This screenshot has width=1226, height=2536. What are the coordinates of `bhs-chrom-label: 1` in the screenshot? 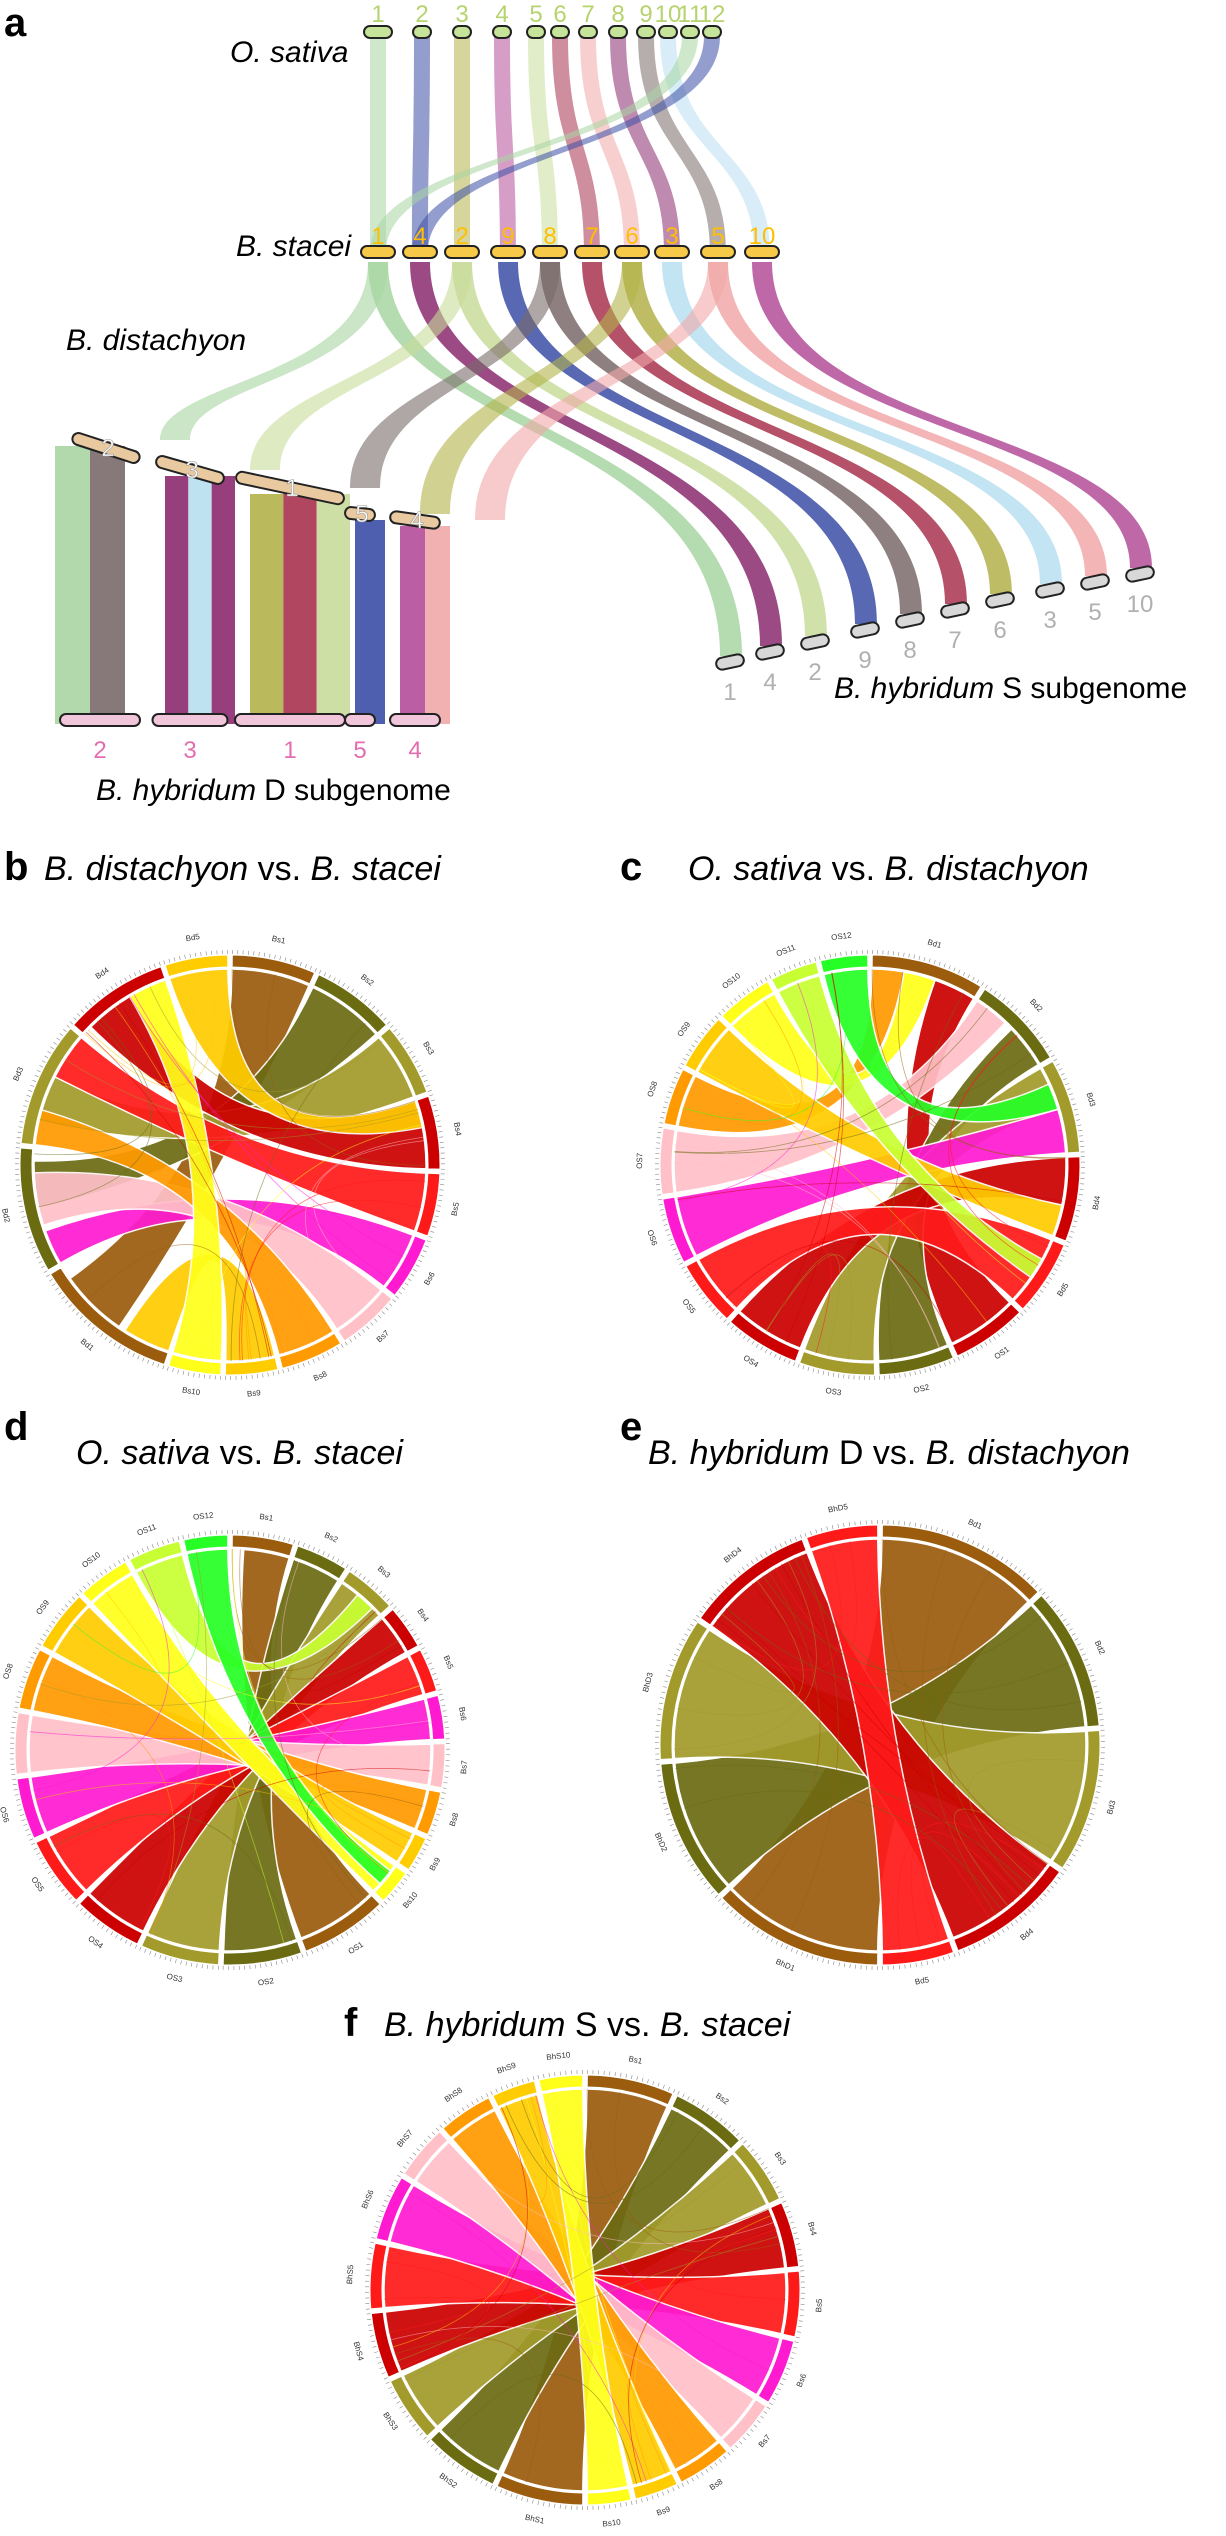 It's located at (729, 692).